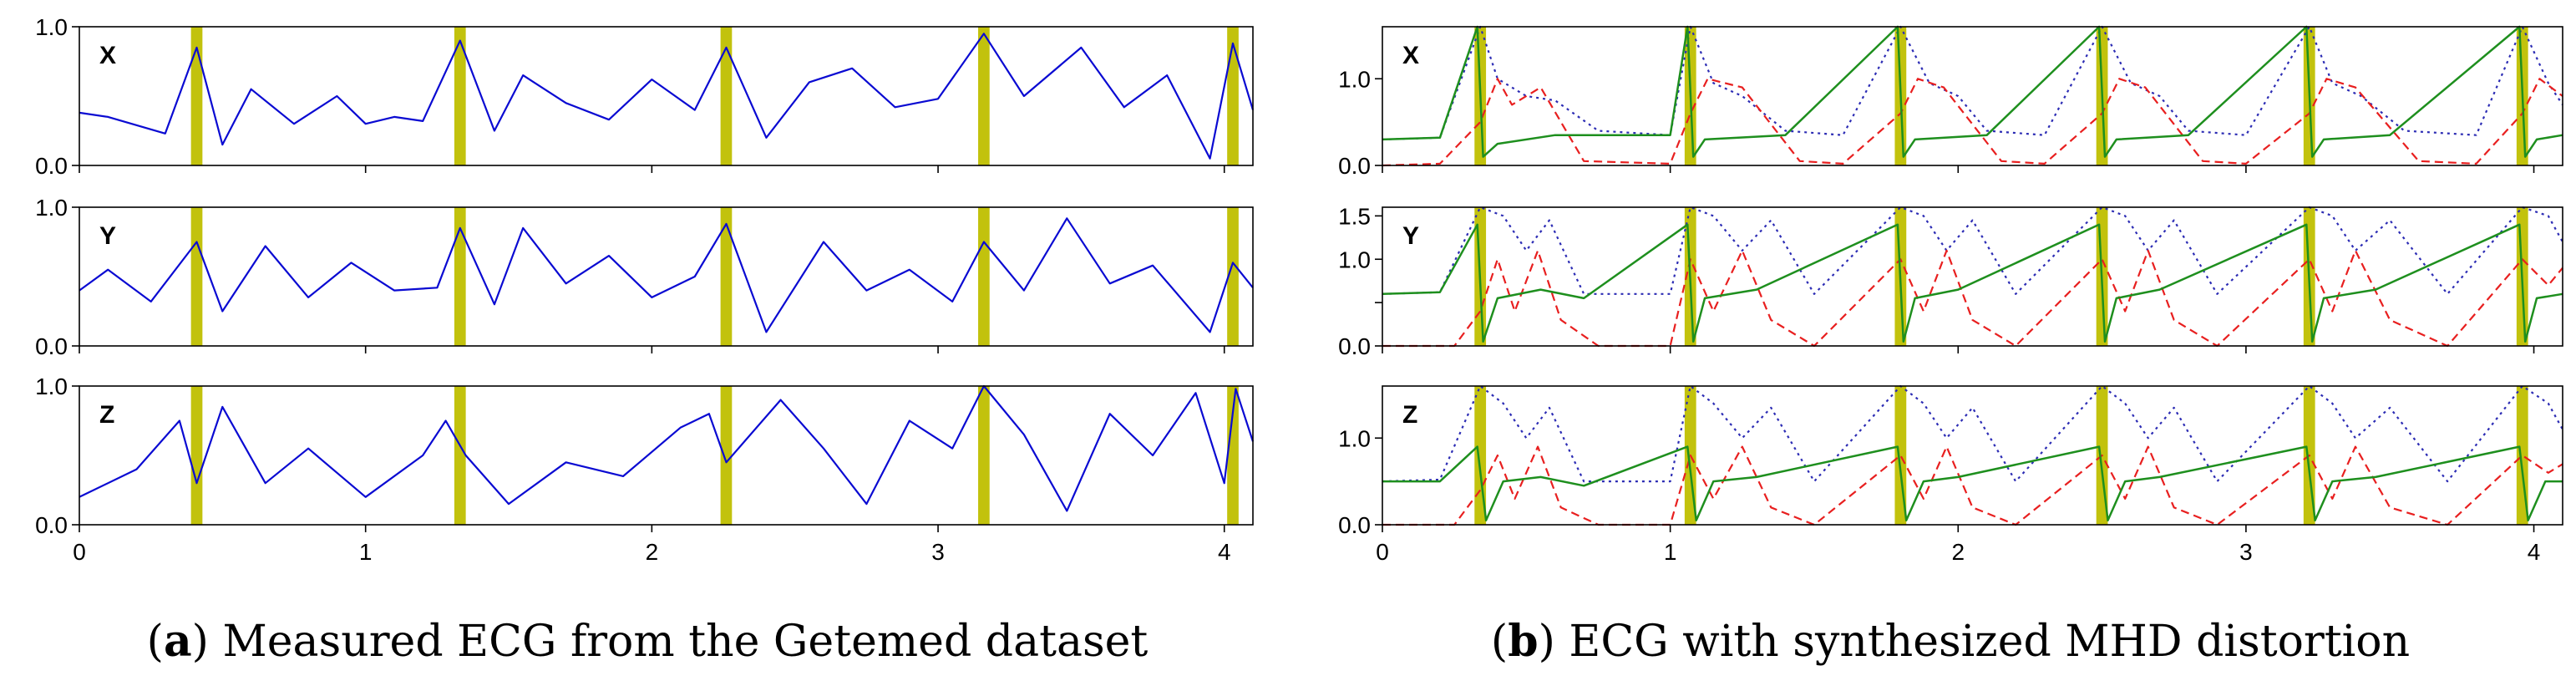  Describe the element at coordinates (1950, 641) in the screenshot. I see `caption-b: (b) ECG with synthesized MHD distortion` at that location.